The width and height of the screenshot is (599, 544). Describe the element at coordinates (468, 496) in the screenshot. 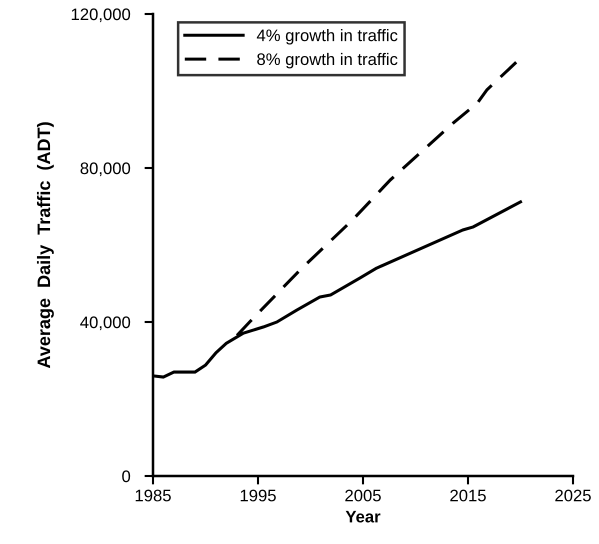

I see `x-tick-label: 2015` at that location.